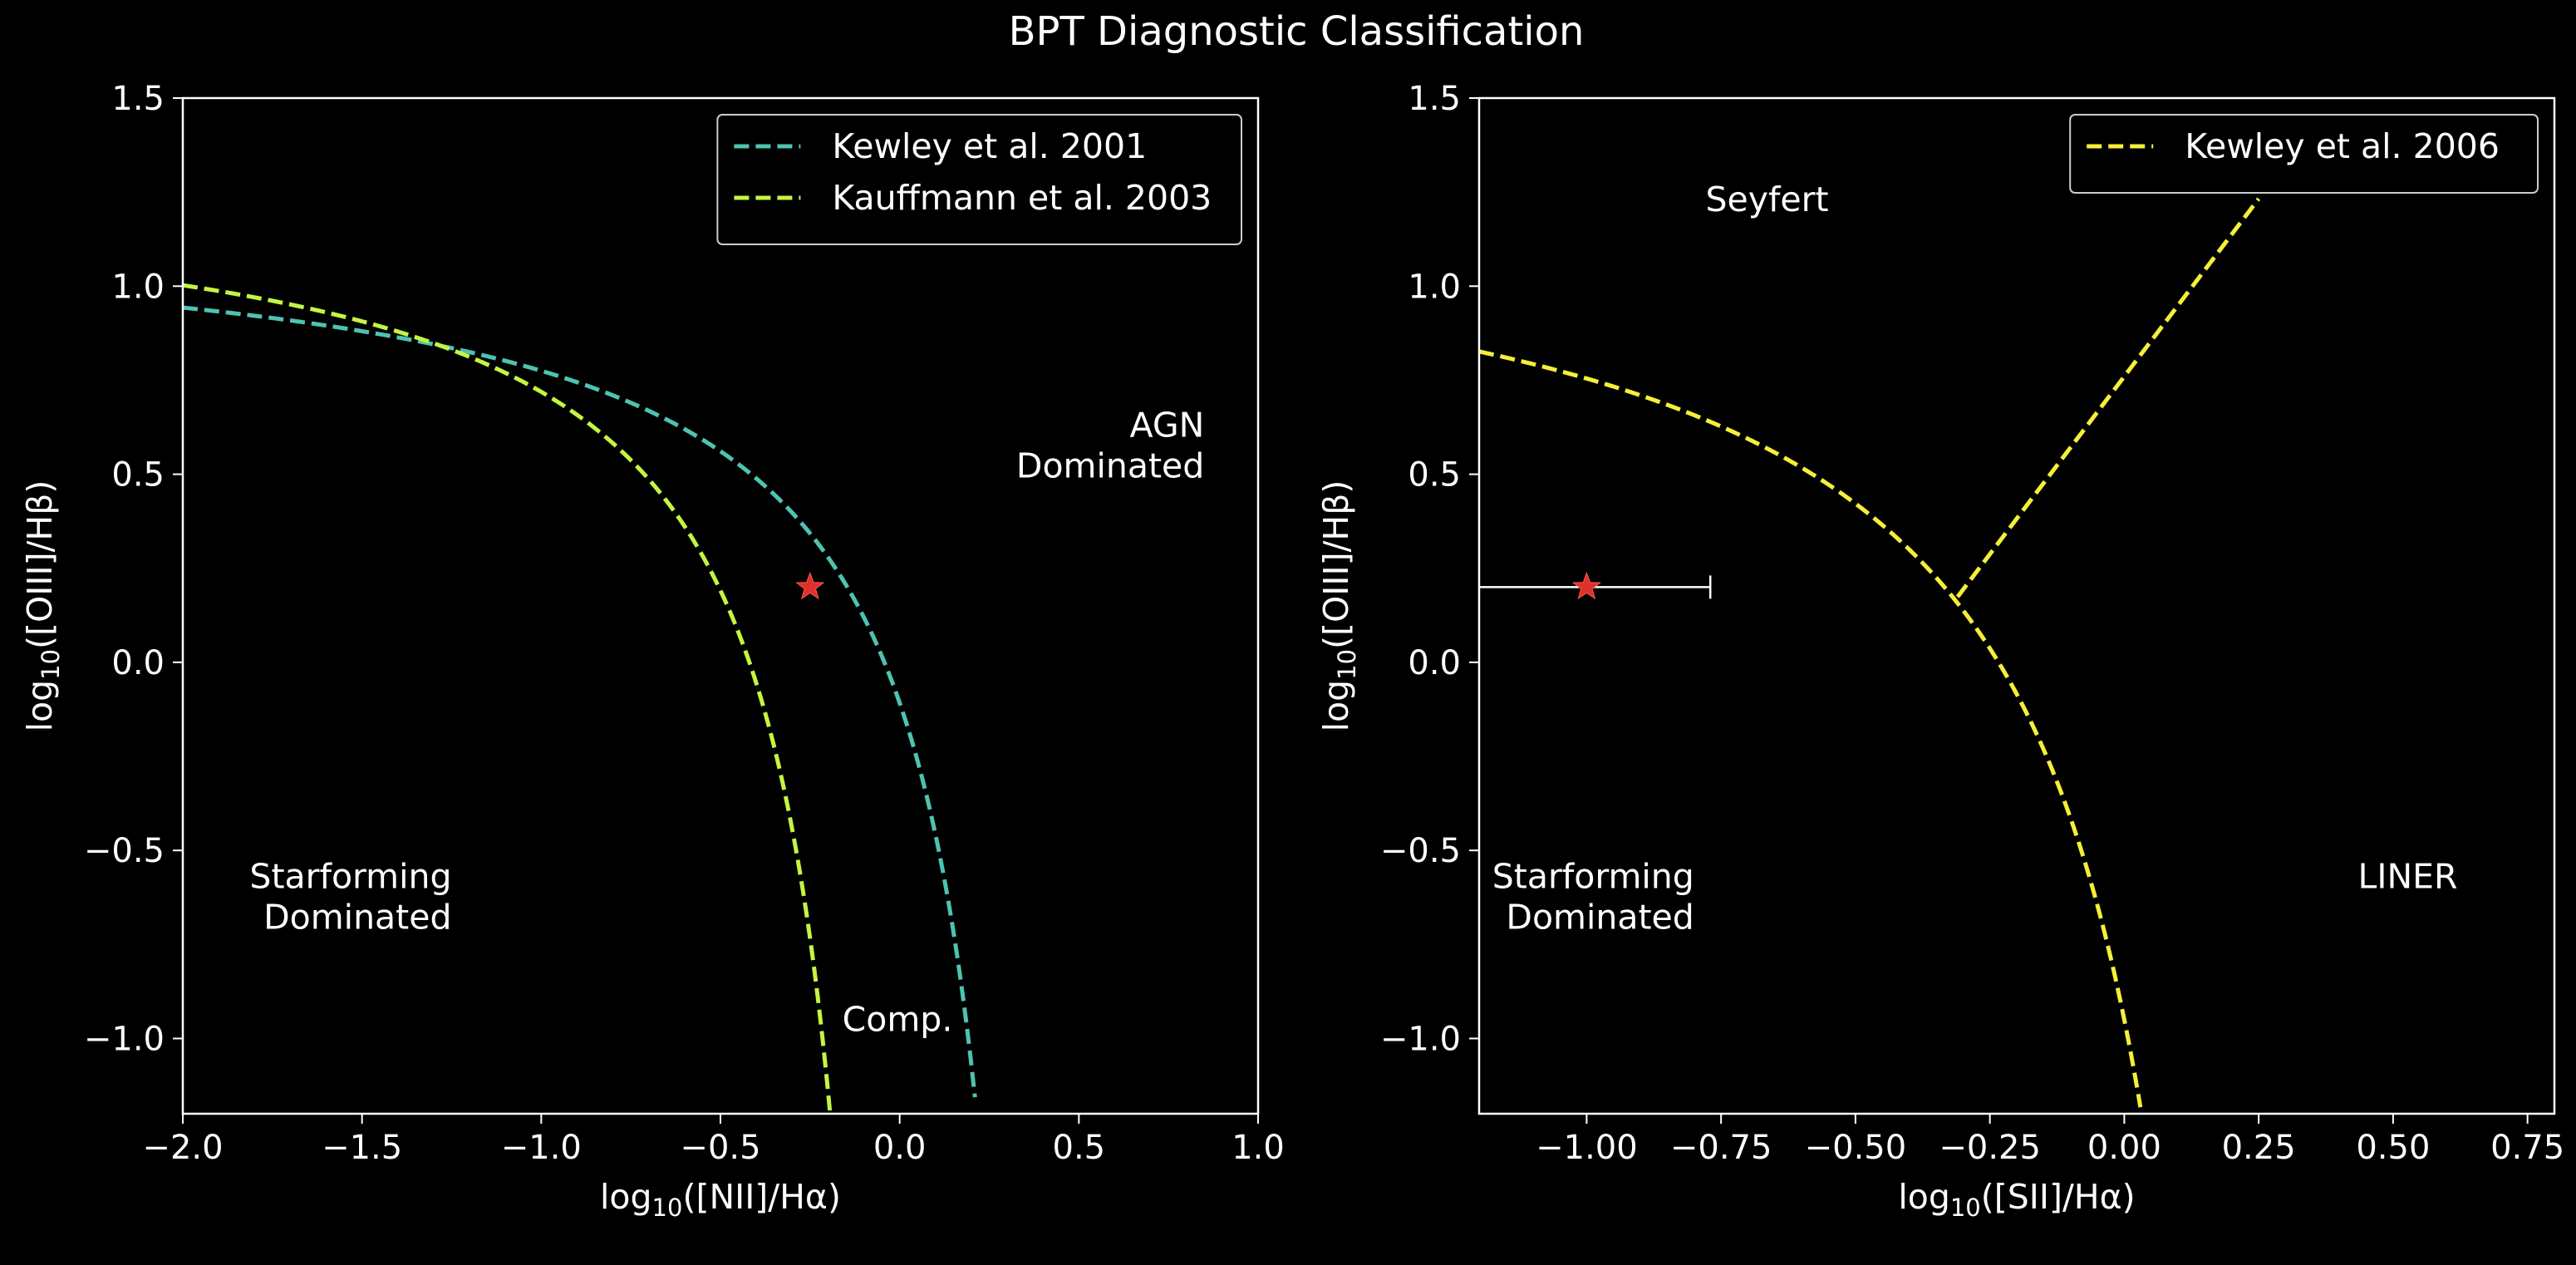 This screenshot has width=2576, height=1265. Describe the element at coordinates (1297, 31) in the screenshot. I see `figure-title: BPT Diagnostic Classification` at that location.